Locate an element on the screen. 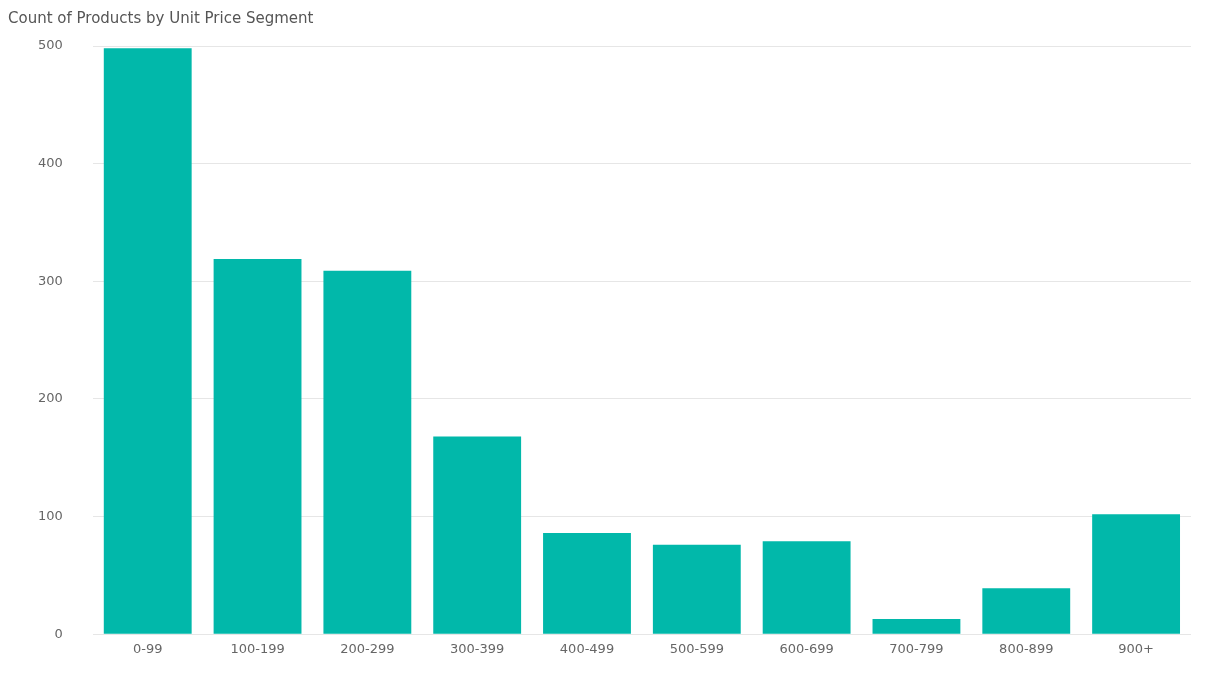 This screenshot has height=680, width=1209. y-tick-label: 100 is located at coordinates (50, 515).